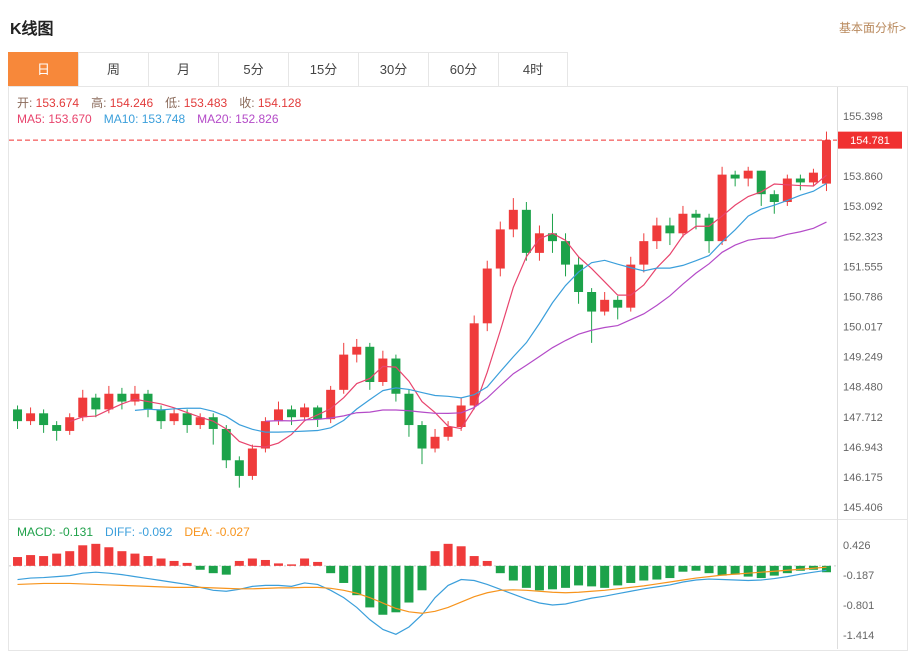  I want to click on svg-text: 148.480, so click(863, 388).